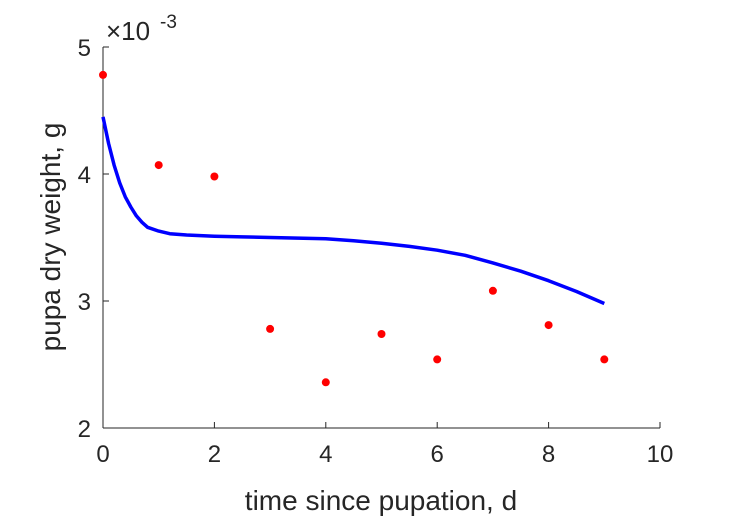 This screenshot has height=521, width=729. What do you see at coordinates (84, 239) in the screenshot?
I see `y-tick-labels: 2 3 4 5` at bounding box center [84, 239].